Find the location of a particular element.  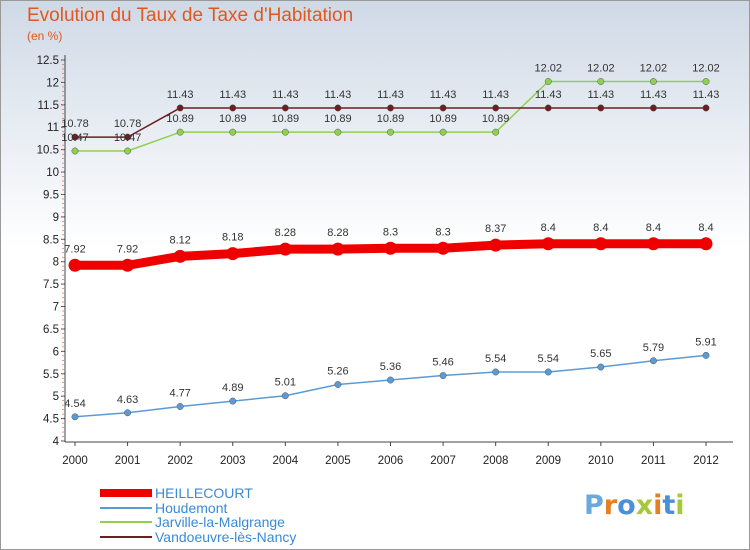

y-tick-label: 7.5 is located at coordinates (51, 285).